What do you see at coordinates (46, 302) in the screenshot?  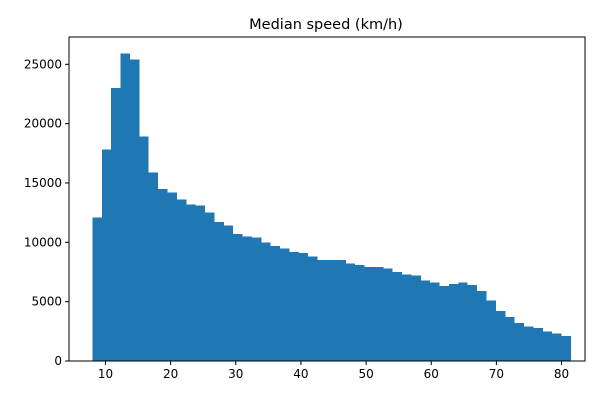 I see `y-tick-label: 5000` at bounding box center [46, 302].